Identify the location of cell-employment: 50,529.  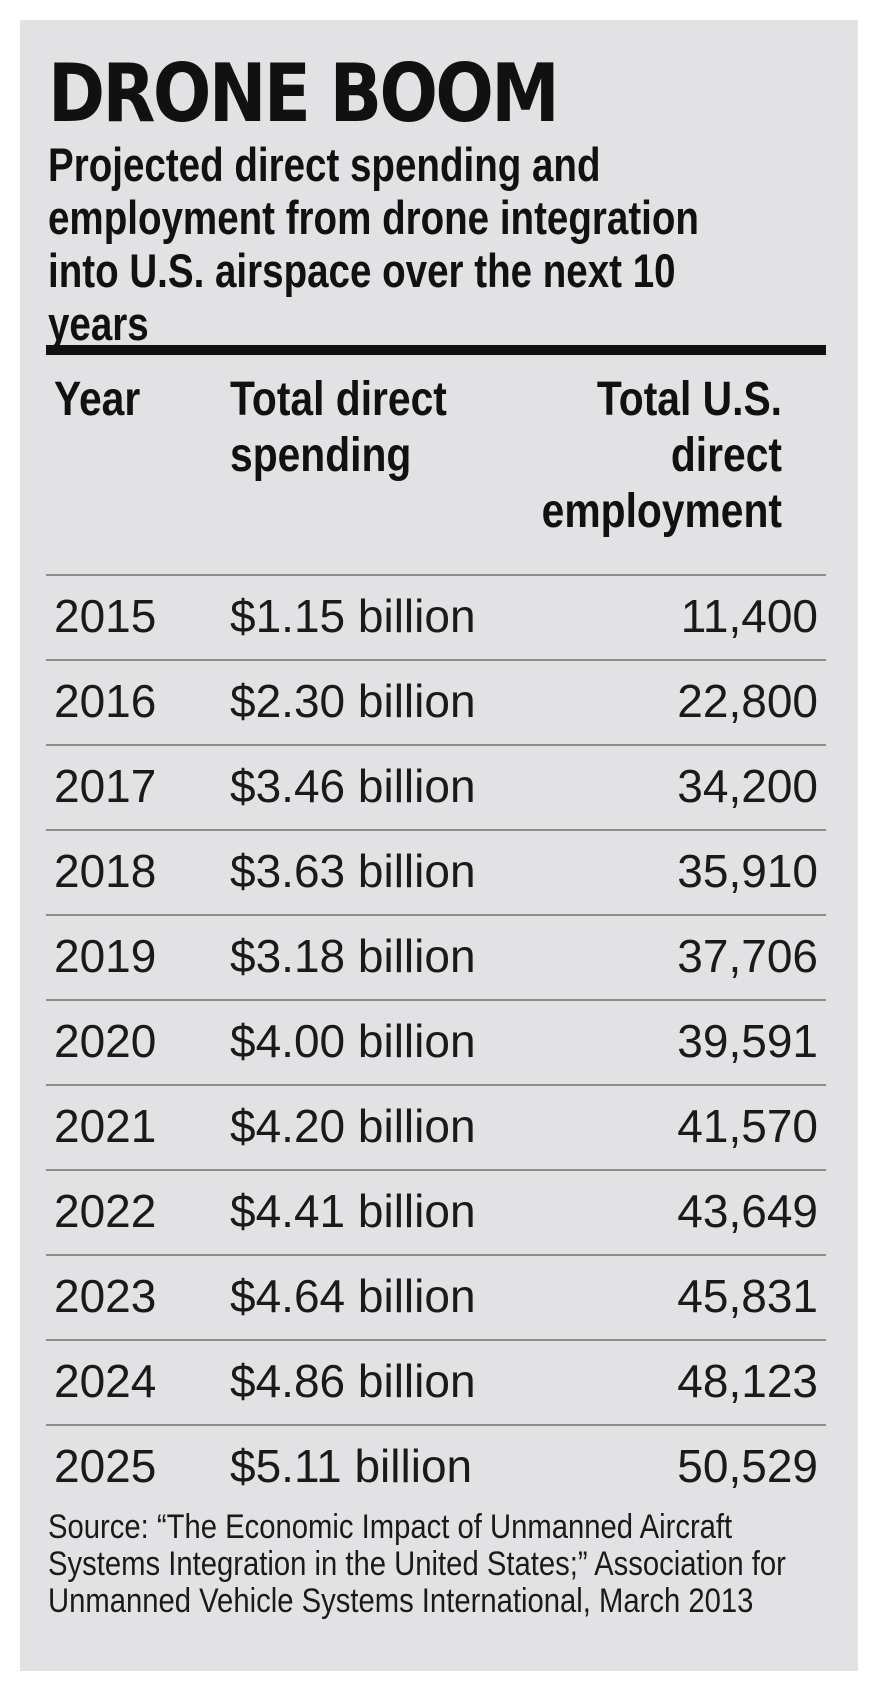
(747, 1466).